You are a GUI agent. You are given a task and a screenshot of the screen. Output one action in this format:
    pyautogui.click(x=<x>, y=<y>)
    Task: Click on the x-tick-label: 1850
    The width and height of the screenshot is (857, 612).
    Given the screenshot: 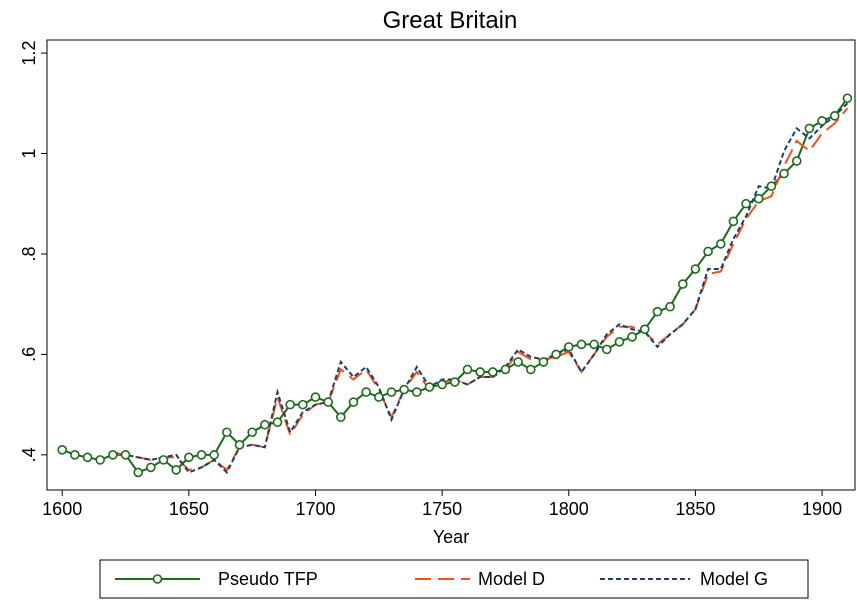 What is the action you would take?
    pyautogui.click(x=695, y=509)
    